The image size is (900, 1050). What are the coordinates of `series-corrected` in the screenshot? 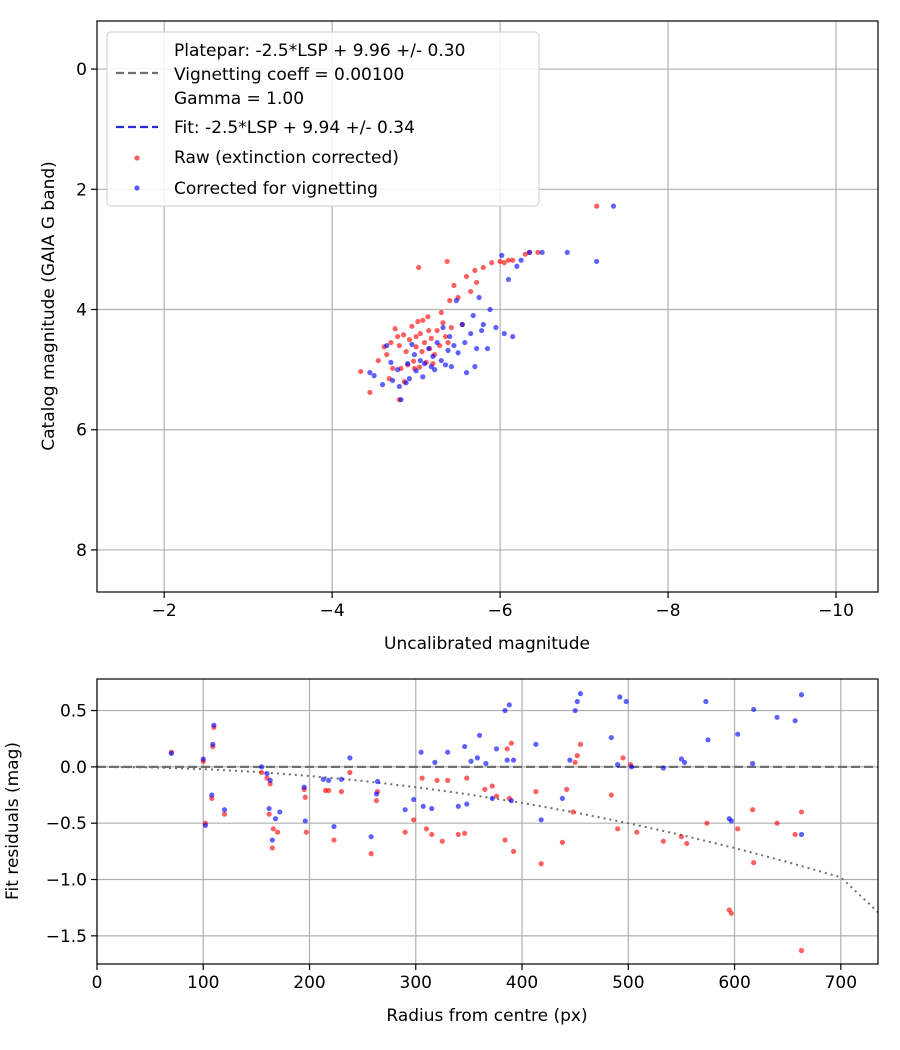 It's located at (486, 767).